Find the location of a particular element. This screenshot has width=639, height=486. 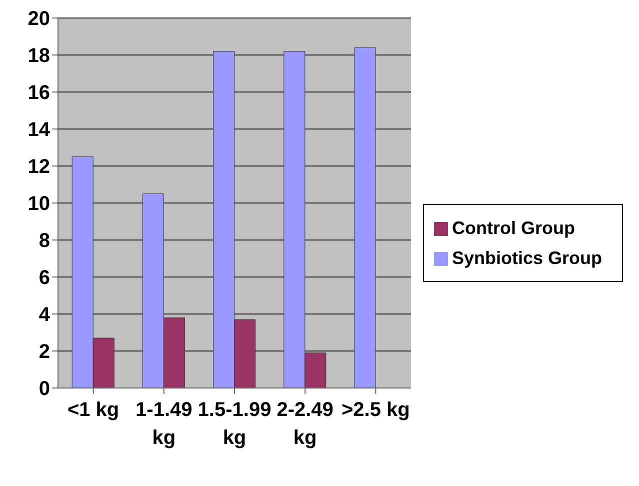

x-tick-label: >2.5 kg is located at coordinates (375, 410).